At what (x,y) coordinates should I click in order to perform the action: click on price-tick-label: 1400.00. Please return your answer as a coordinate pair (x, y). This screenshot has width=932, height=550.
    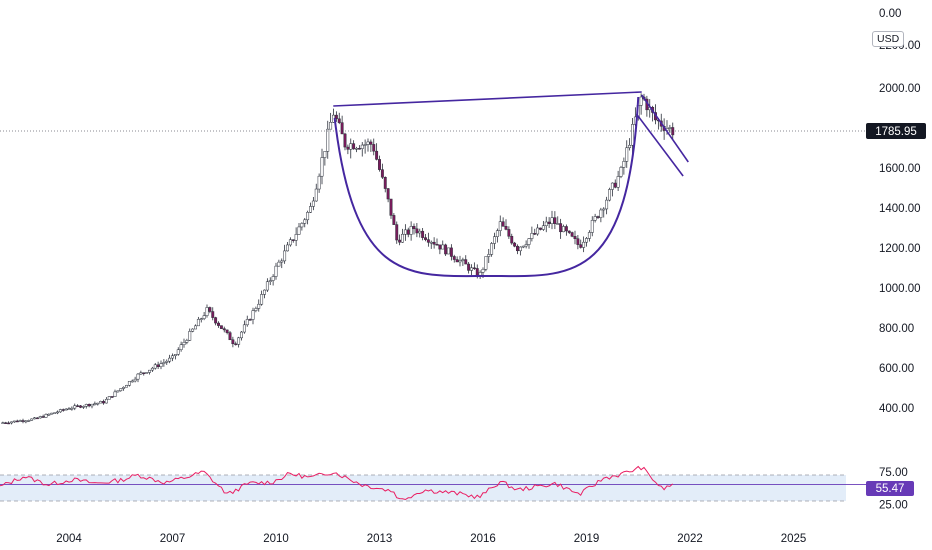
    Looking at the image, I should click on (900, 209).